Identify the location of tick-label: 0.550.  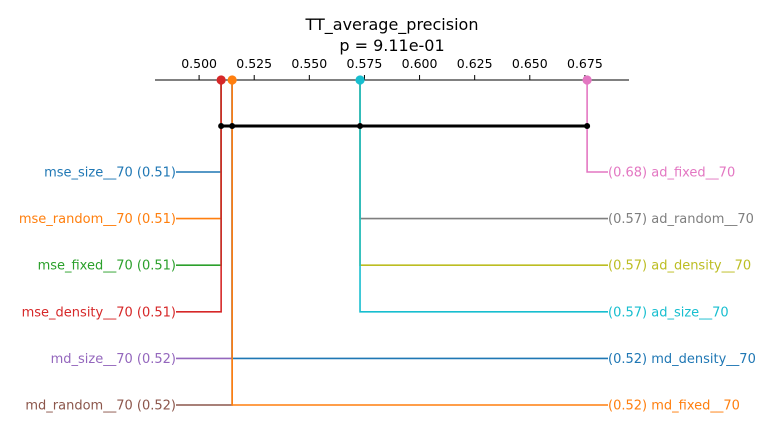
(309, 63).